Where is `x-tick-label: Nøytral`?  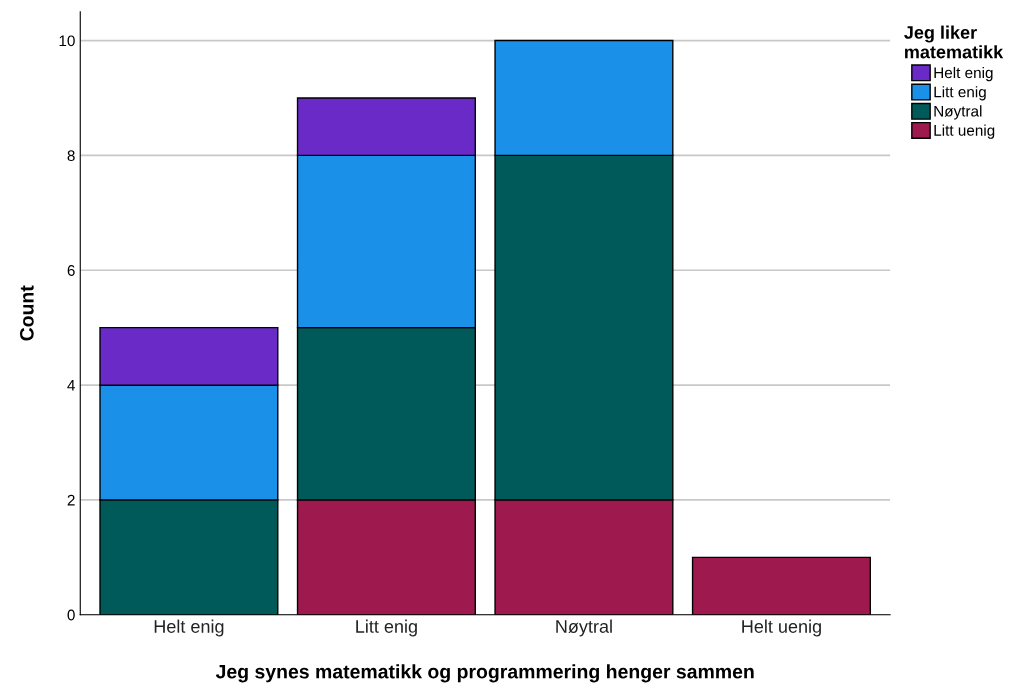 x-tick-label: Nøytral is located at coordinates (584, 628).